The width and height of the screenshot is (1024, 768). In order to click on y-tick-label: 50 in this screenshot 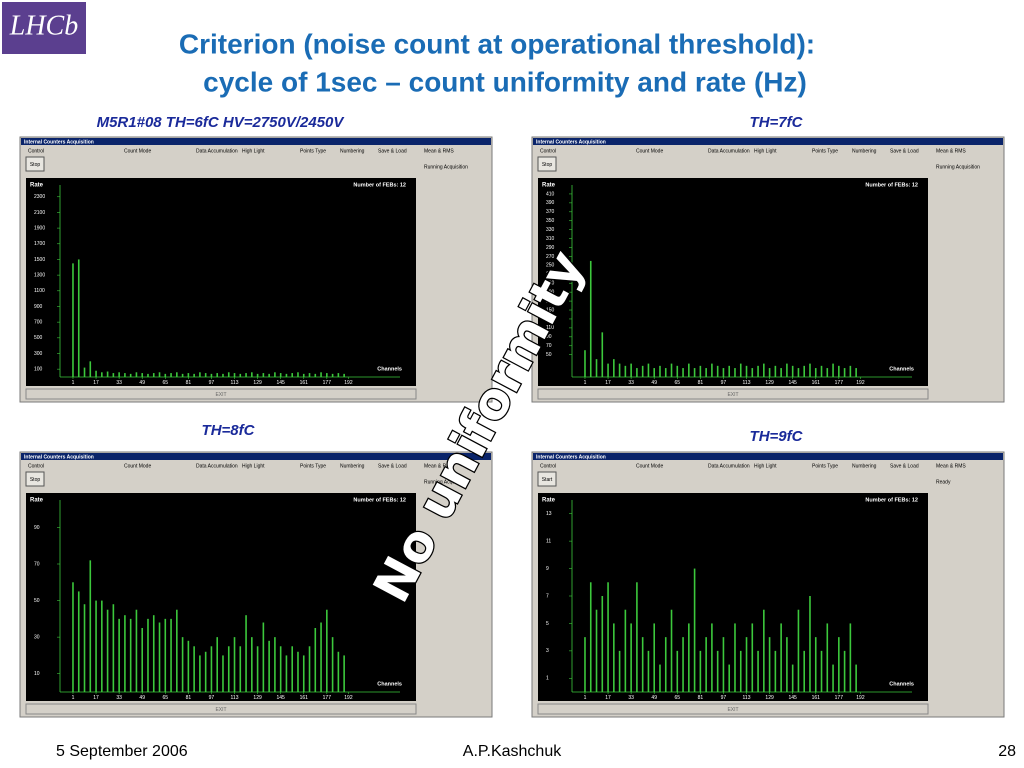, I will do `click(549, 355)`.